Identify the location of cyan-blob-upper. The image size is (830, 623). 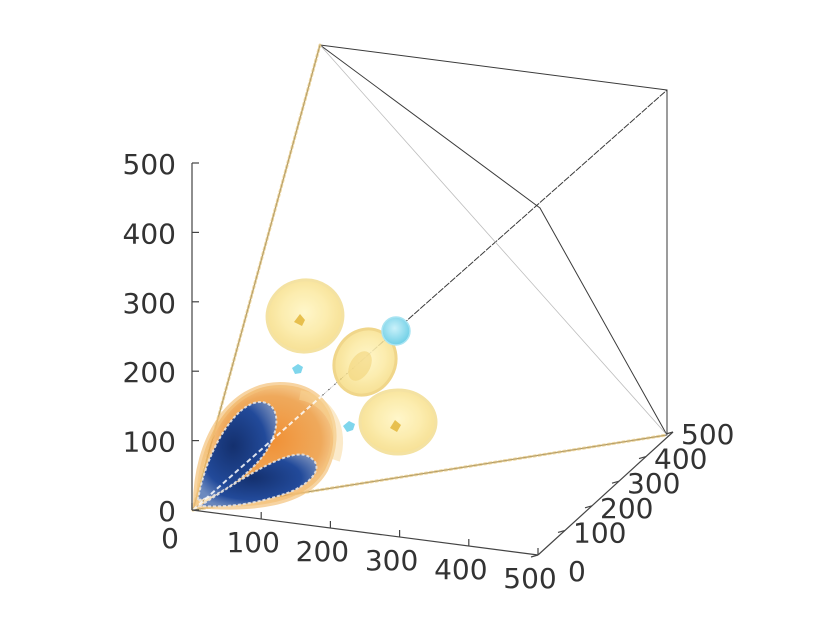
(396, 331).